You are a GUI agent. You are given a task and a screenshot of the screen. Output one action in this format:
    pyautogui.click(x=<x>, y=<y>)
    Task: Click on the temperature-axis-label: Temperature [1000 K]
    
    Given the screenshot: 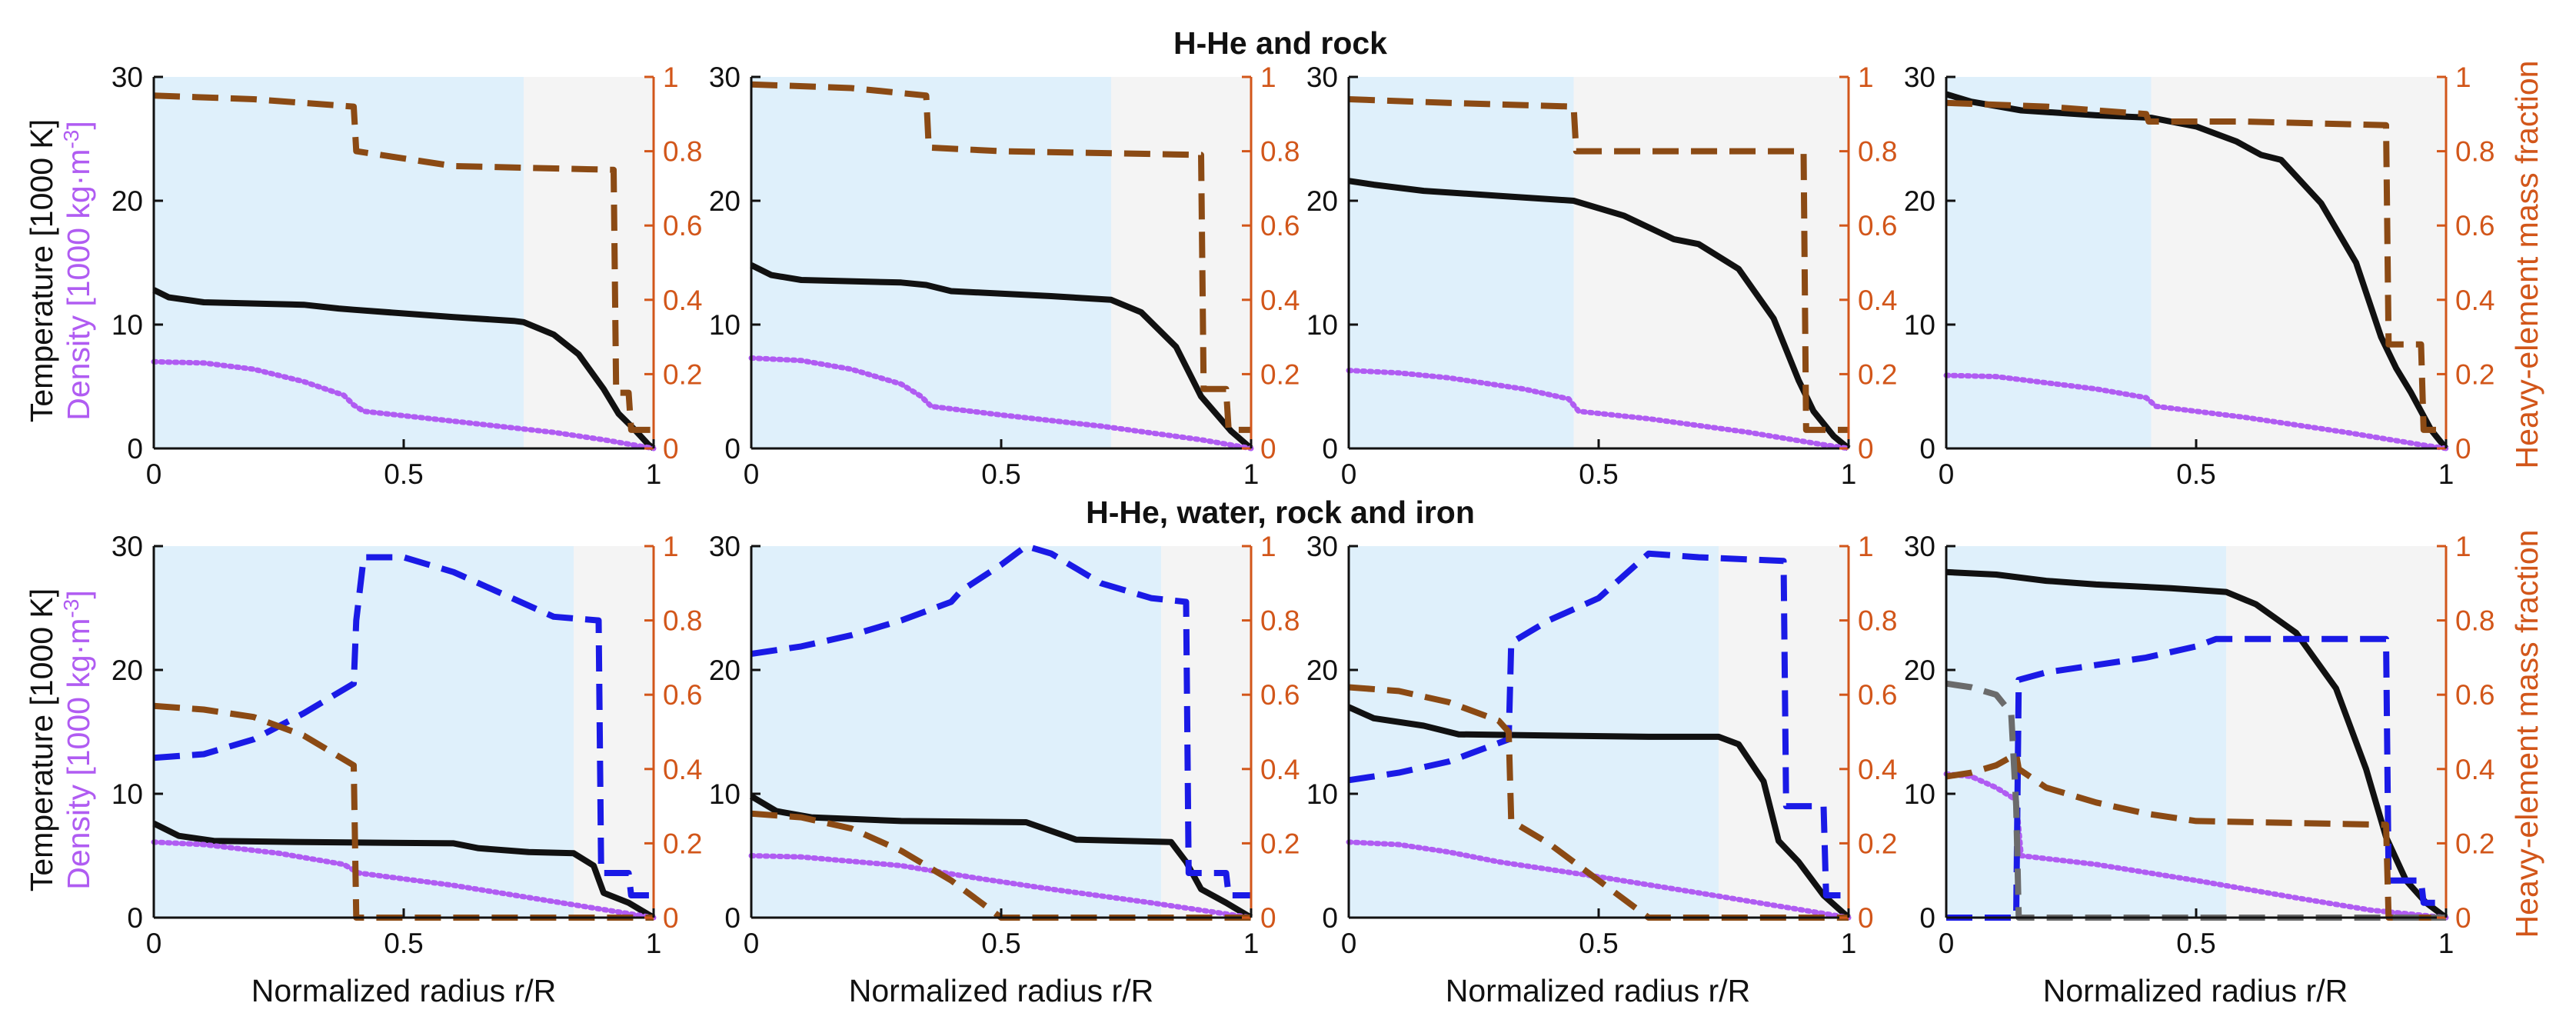 What is the action you would take?
    pyautogui.click(x=41, y=270)
    